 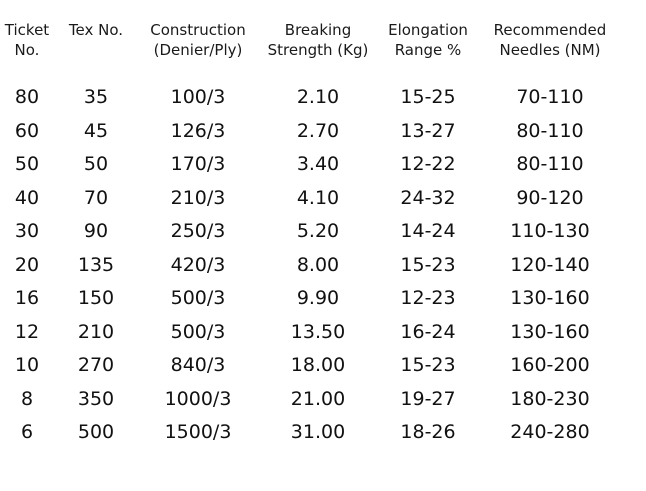 What do you see at coordinates (27, 131) in the screenshot?
I see `table-cell: 60` at bounding box center [27, 131].